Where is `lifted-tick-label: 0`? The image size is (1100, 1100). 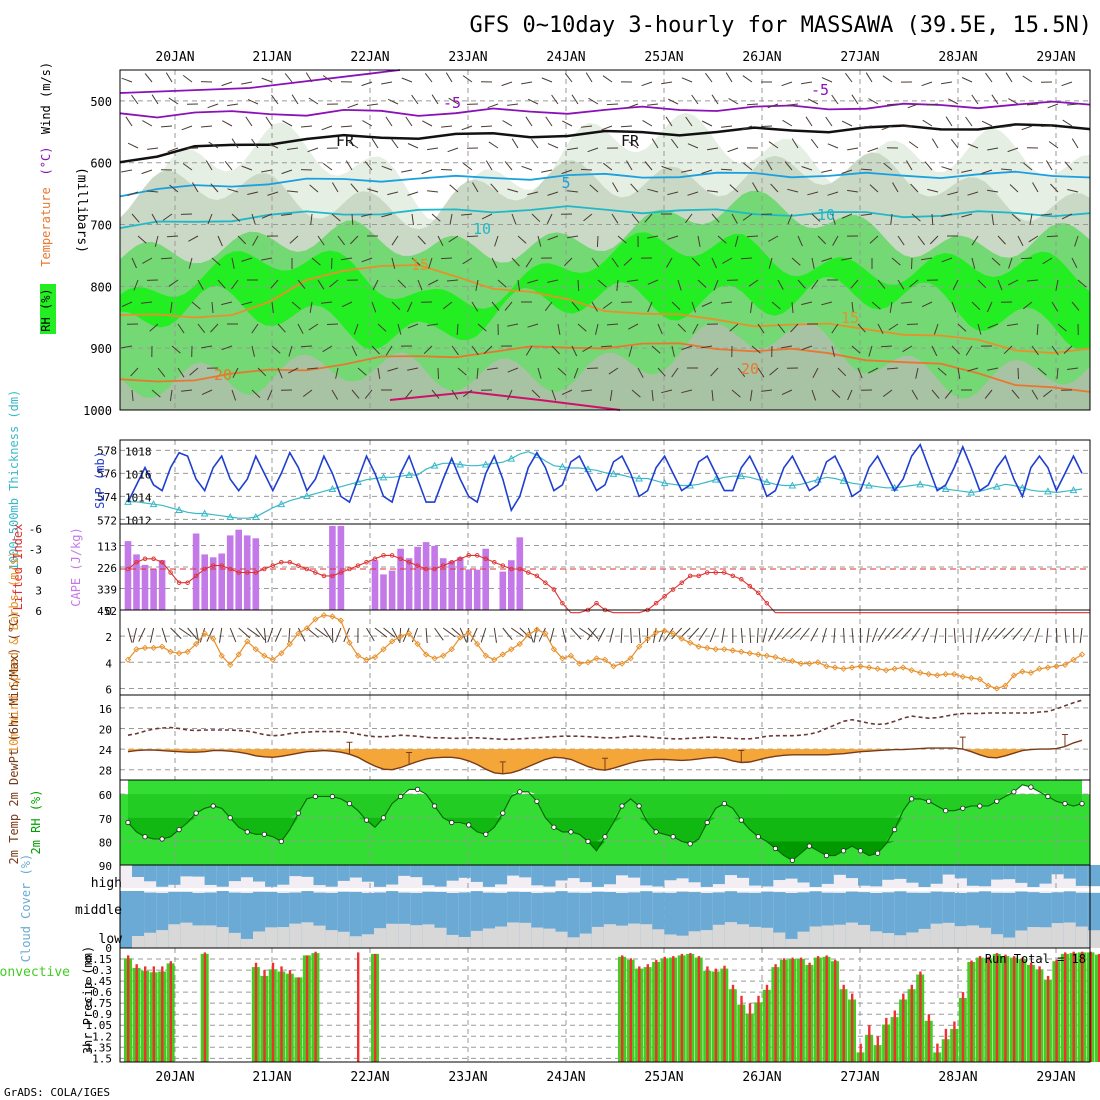 lifted-tick-label: 0 is located at coordinates (38, 570).